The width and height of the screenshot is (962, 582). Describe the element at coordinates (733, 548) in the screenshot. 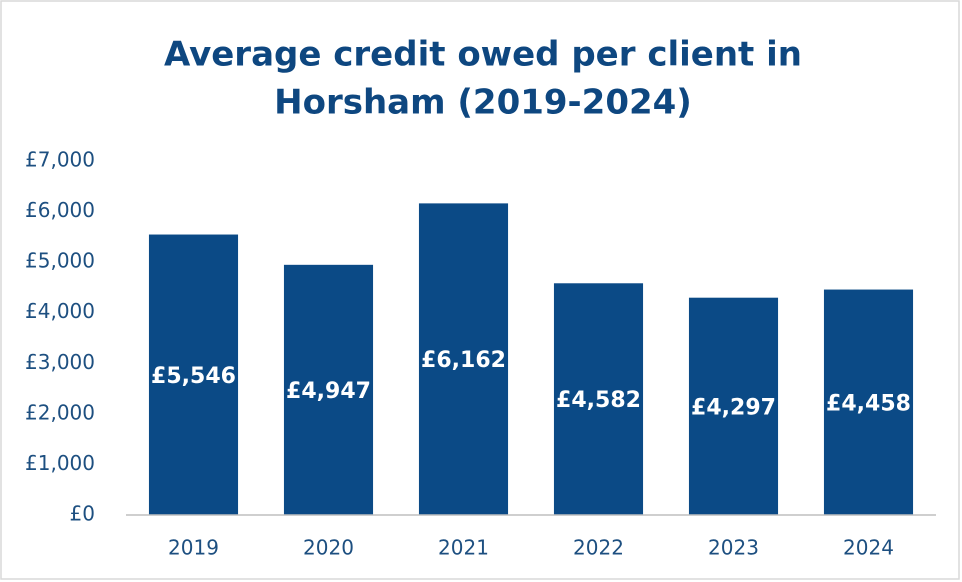

I see `x-tick-label: 2023` at that location.